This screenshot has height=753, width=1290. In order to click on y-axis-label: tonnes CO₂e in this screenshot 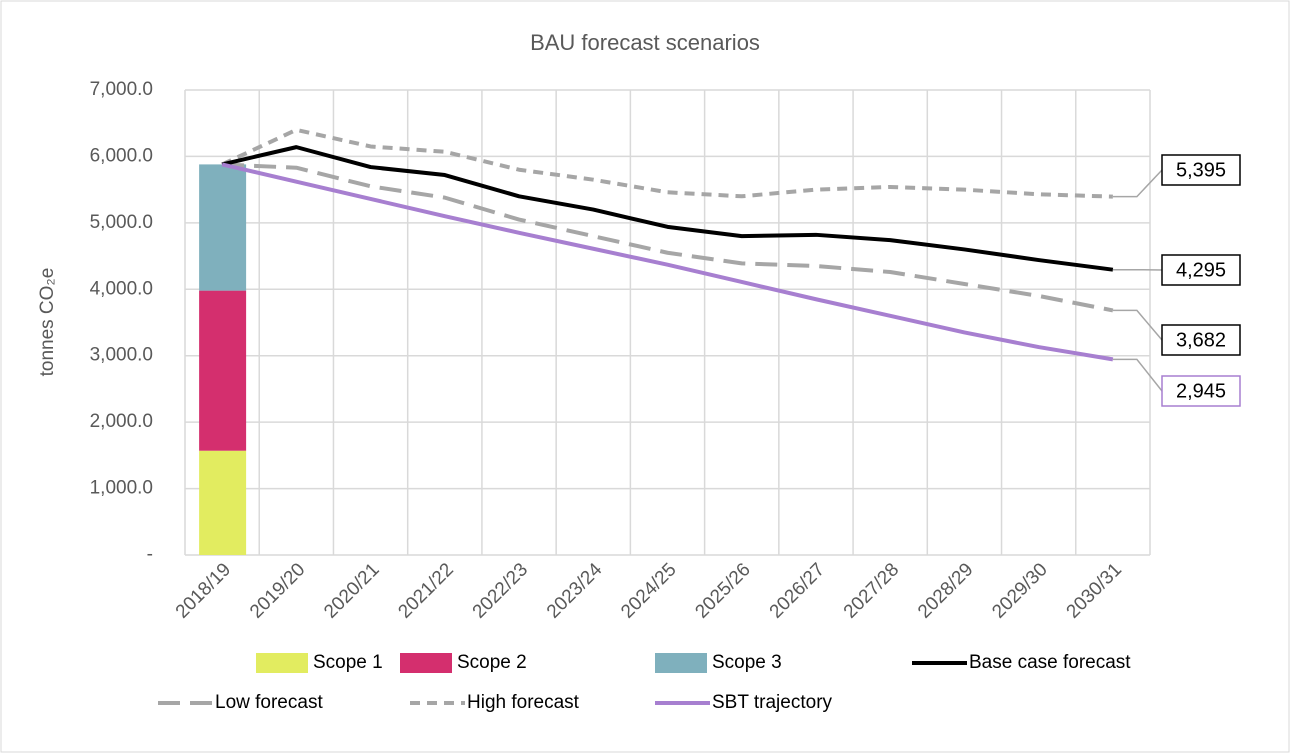, I will do `click(47, 322)`.